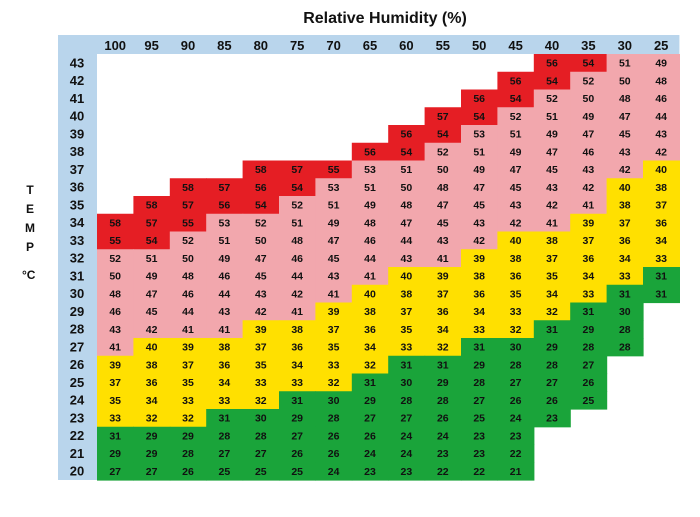 The height and width of the screenshot is (517, 700). Describe the element at coordinates (443, 436) in the screenshot. I see `heat-cell-value: 24` at that location.